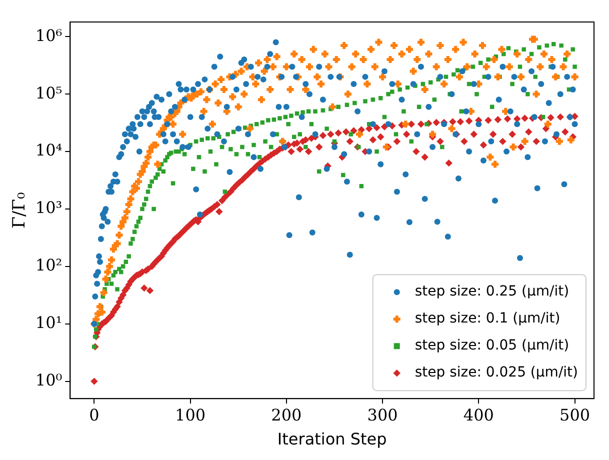 The width and height of the screenshot is (609, 460). I want to click on x-tick-label: 100, so click(190, 414).